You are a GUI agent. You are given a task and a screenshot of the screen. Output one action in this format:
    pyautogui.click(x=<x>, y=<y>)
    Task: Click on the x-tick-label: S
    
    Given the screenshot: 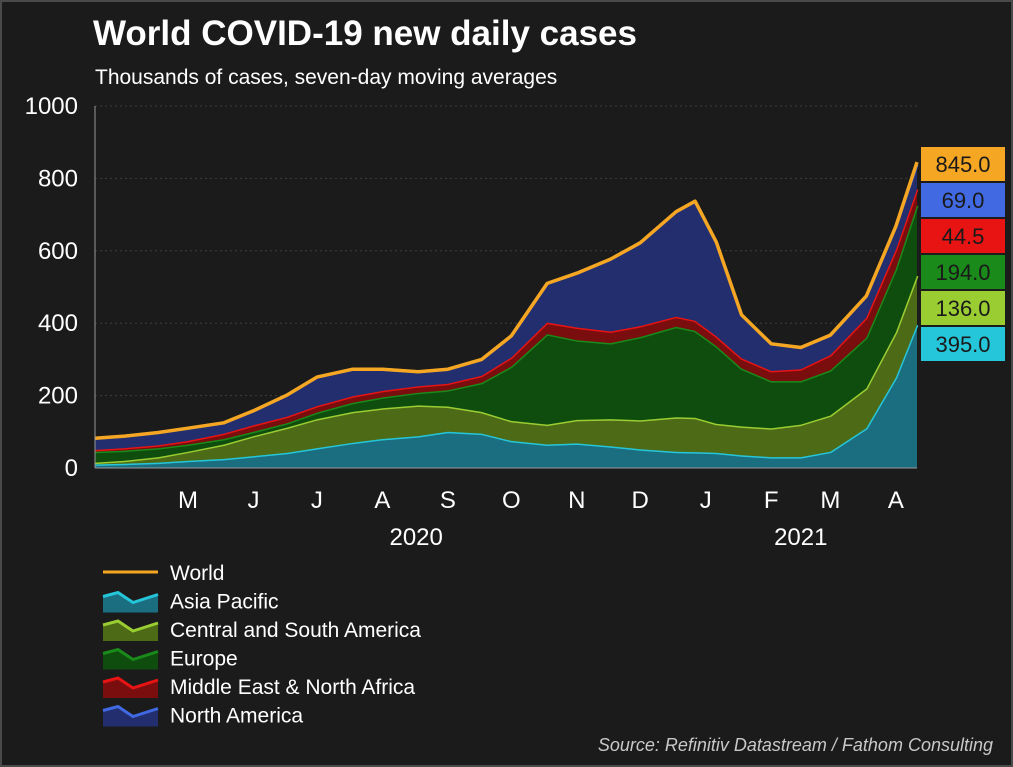 What is the action you would take?
    pyautogui.click(x=448, y=500)
    